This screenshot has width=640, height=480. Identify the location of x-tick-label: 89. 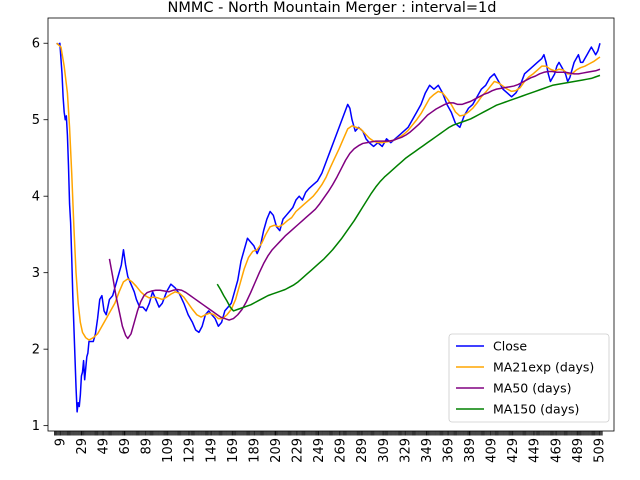
(147, 446).